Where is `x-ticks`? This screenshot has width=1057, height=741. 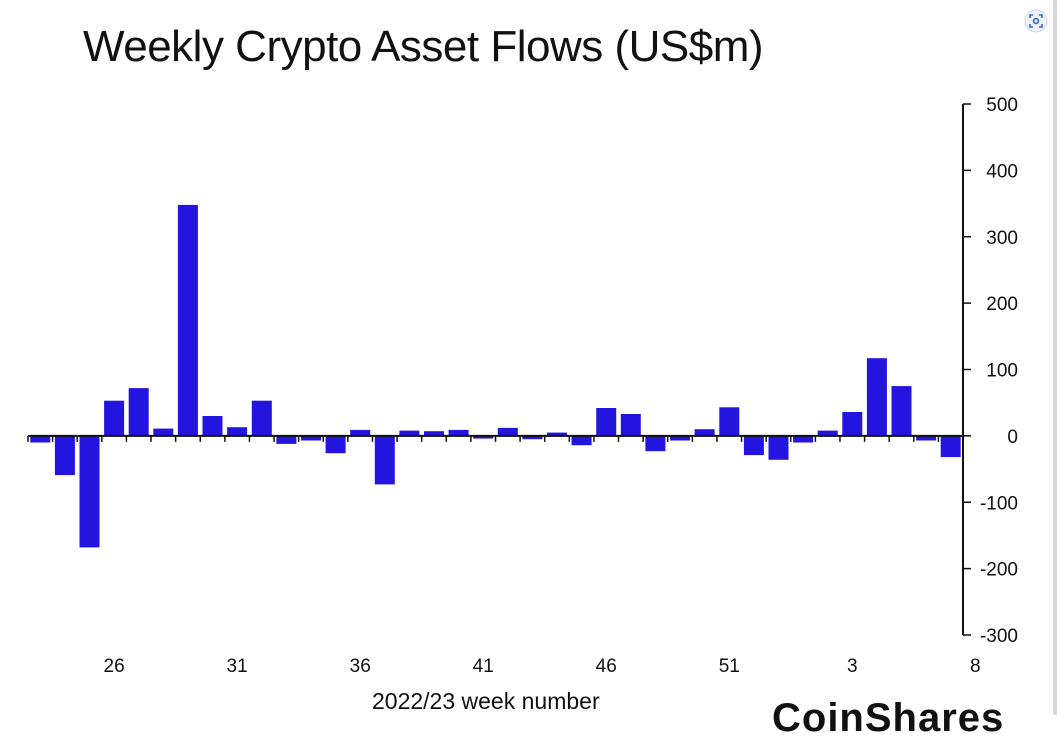 x-ticks is located at coordinates (495, 438).